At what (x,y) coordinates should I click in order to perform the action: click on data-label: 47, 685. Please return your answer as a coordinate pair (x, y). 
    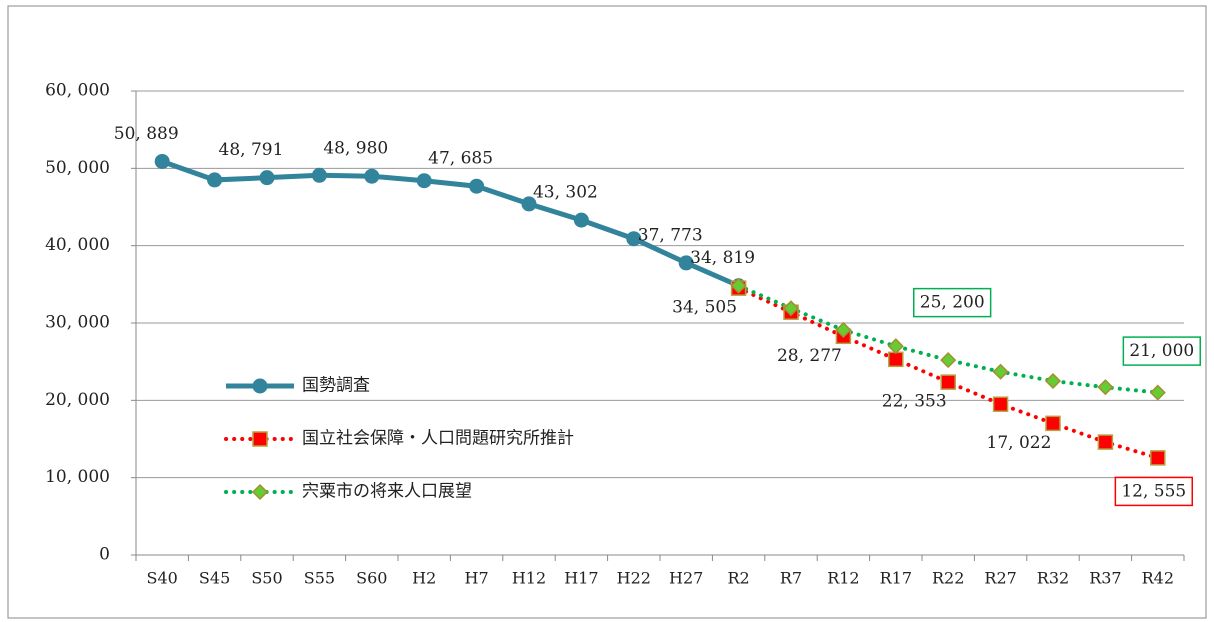
    Looking at the image, I should click on (460, 159).